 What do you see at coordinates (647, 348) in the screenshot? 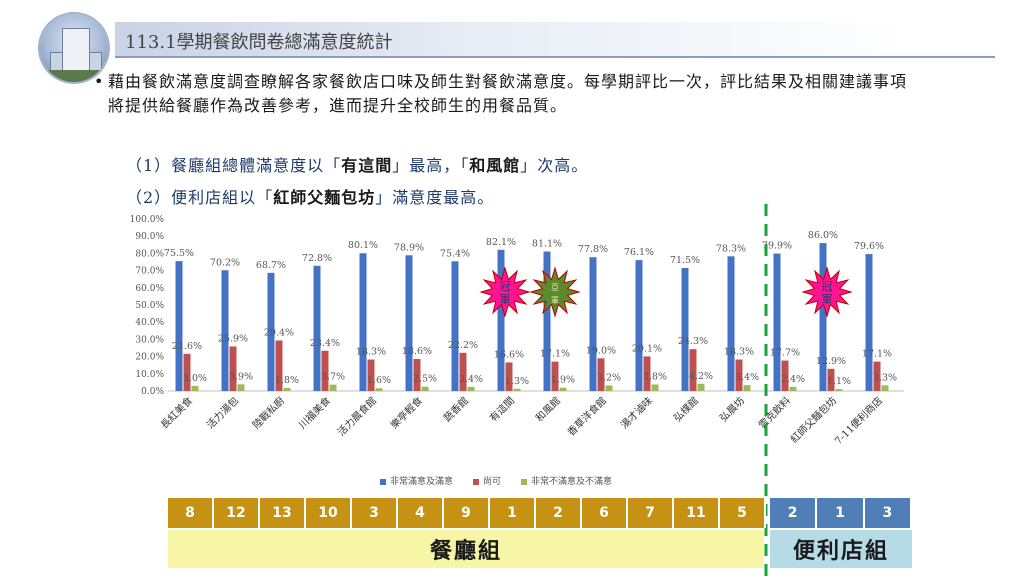
I see `data-label: 20.1%` at bounding box center [647, 348].